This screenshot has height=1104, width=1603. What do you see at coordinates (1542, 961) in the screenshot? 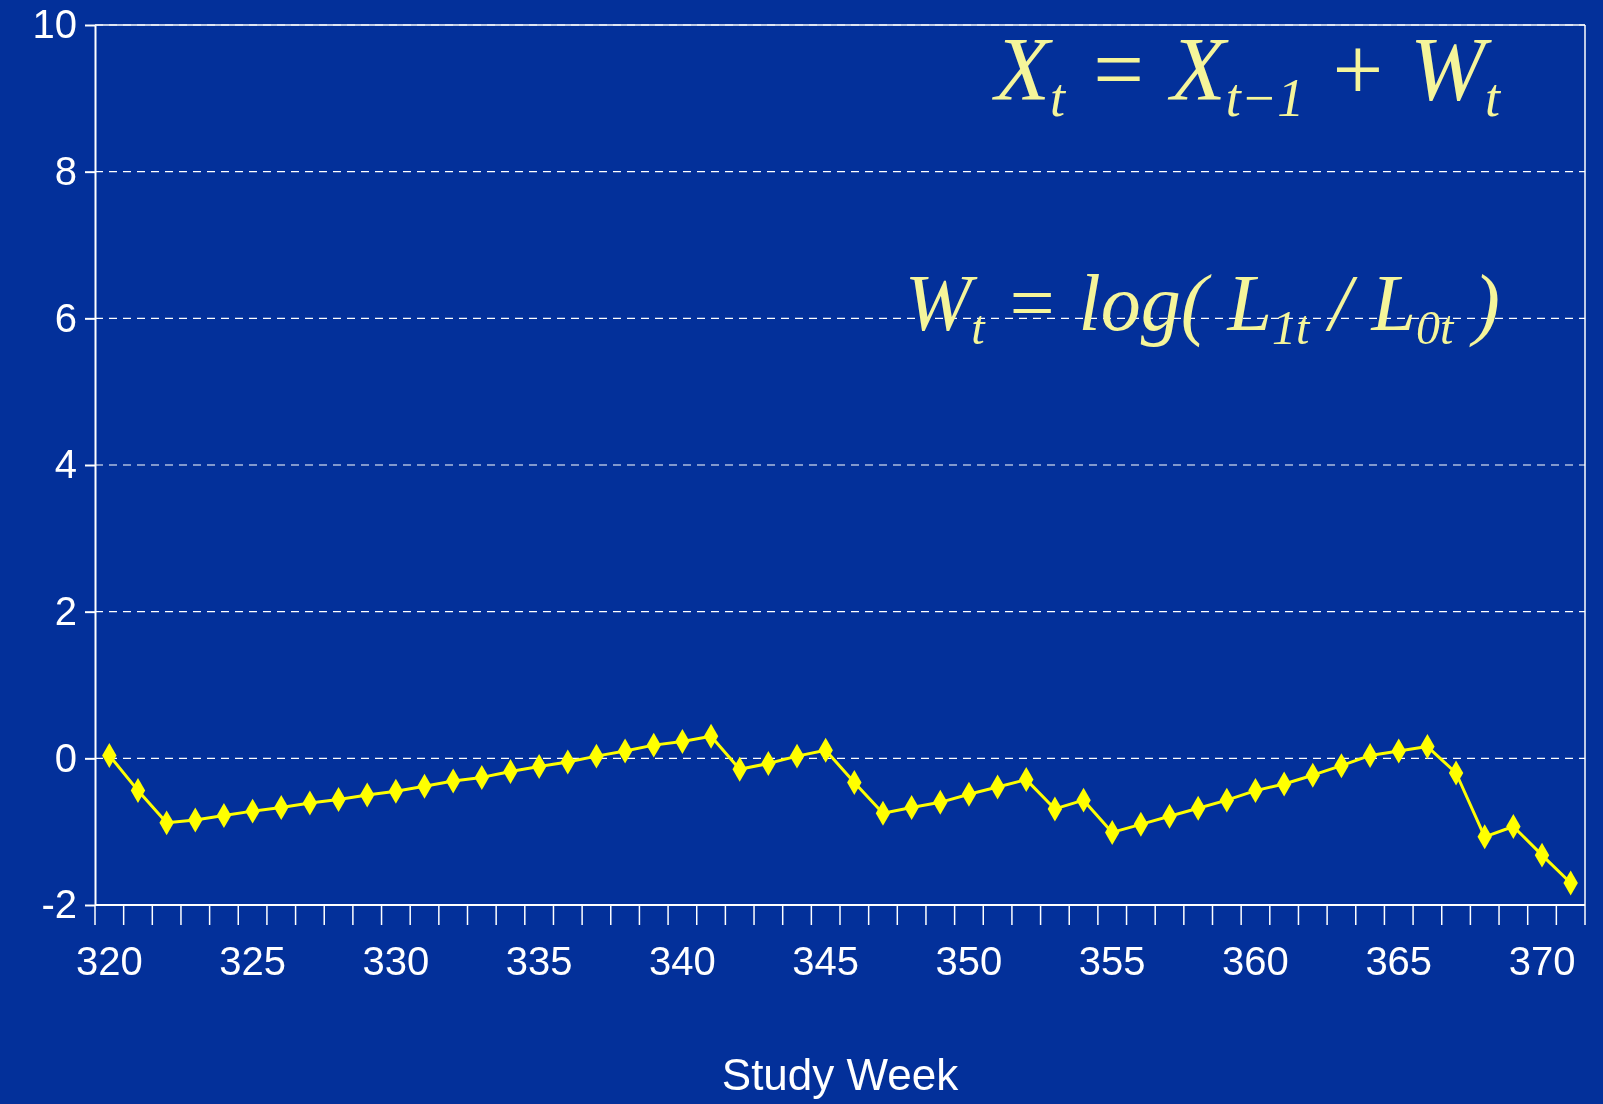
I see `x-tick-label: 370` at bounding box center [1542, 961].